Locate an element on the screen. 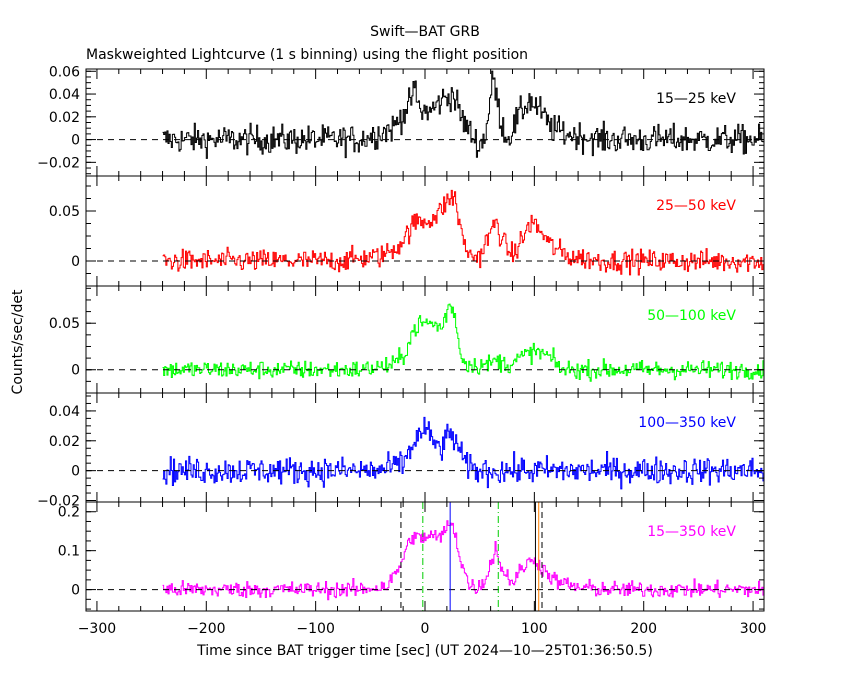 This screenshot has height=680, width=850. panel-3: −0.02 0 0.02 0.04 100—350 keV is located at coordinates (401, 451).